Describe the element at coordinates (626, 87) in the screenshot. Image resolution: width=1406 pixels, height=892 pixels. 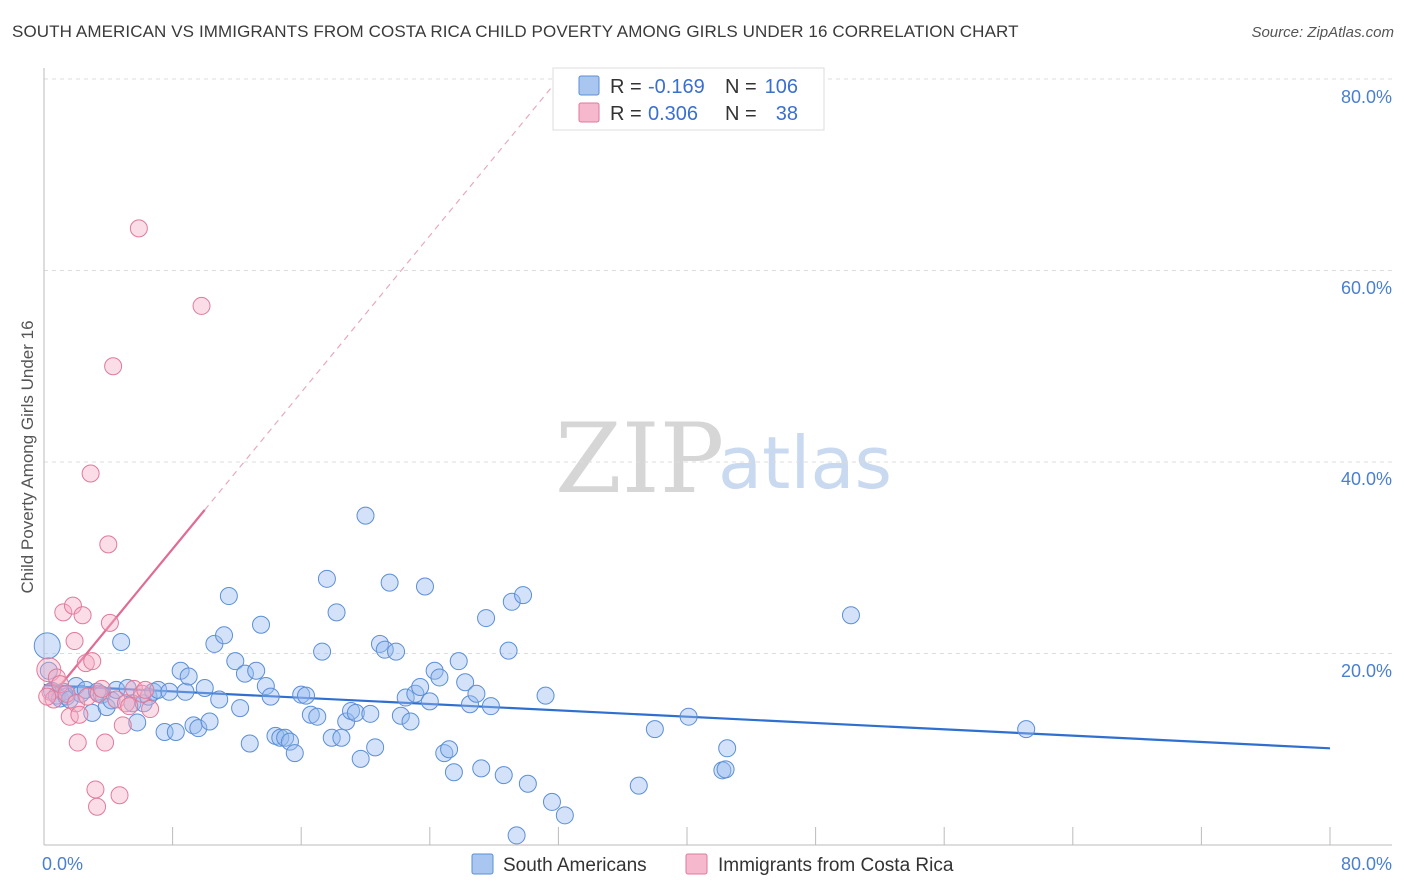
I see `legend-r-label-1: R =` at that location.